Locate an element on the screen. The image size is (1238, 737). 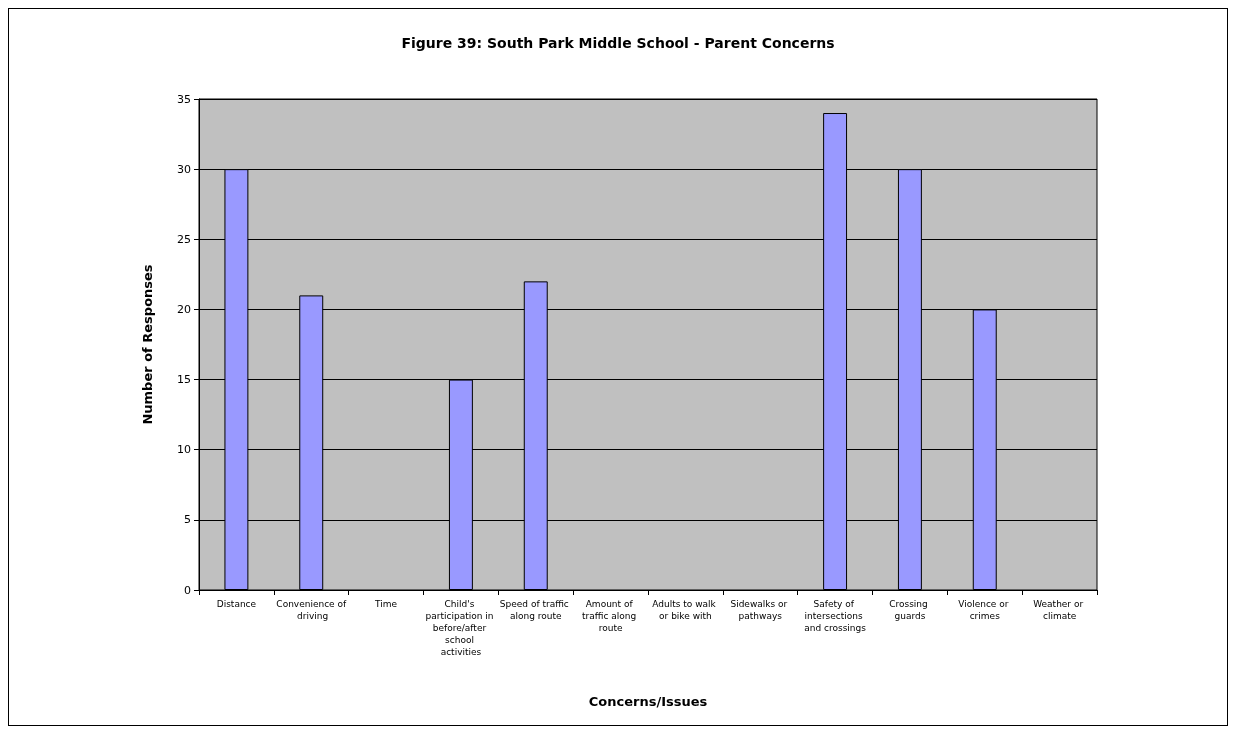
y-tick-label: 0 is located at coordinates (187, 590).